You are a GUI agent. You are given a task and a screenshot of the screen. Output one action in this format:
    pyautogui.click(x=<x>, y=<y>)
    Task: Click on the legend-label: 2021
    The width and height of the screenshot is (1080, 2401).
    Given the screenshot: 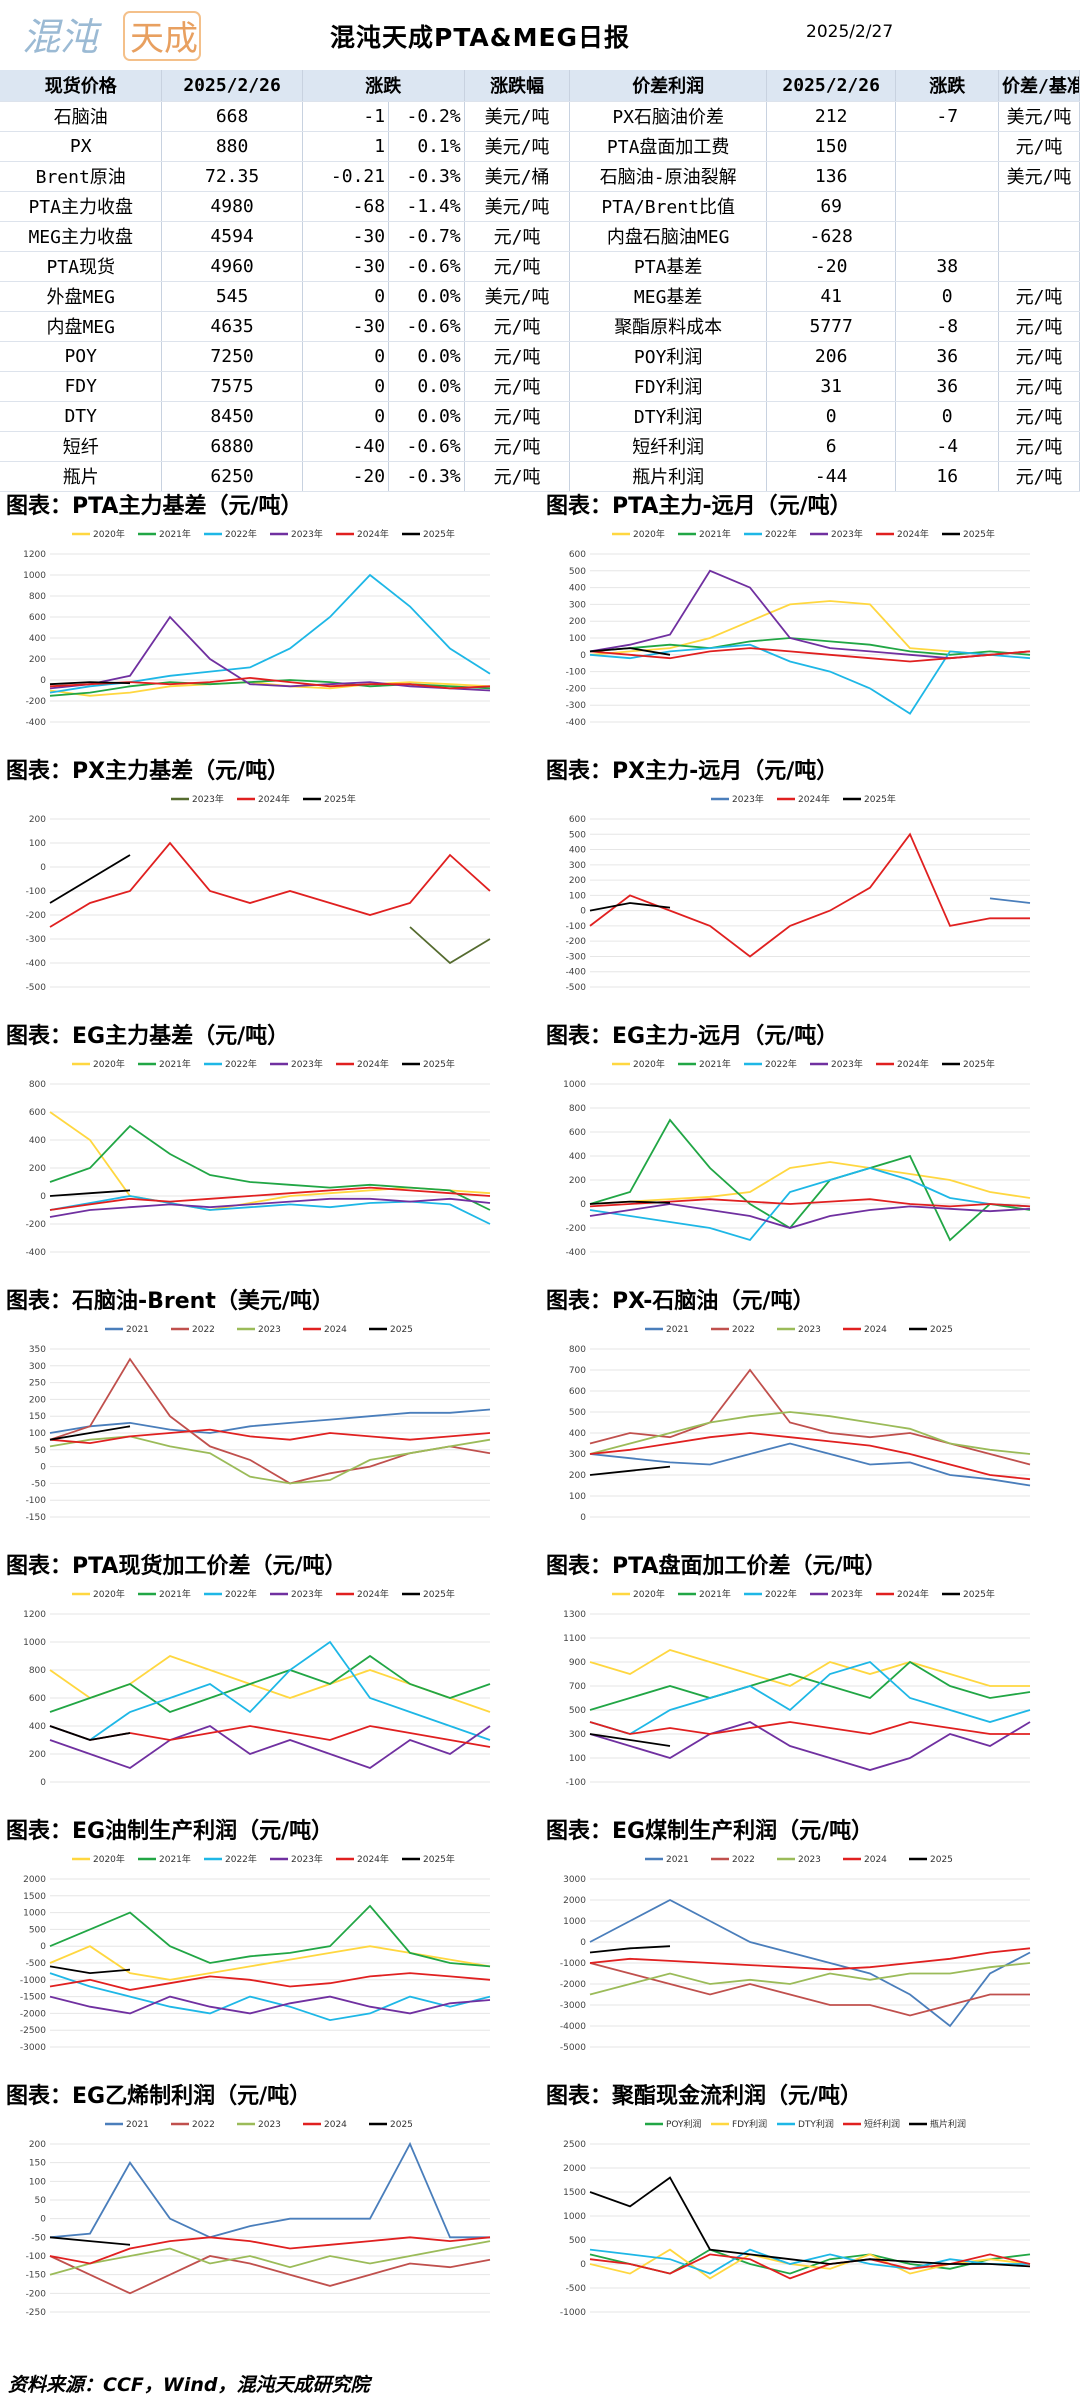 What is the action you would take?
    pyautogui.click(x=137, y=1330)
    